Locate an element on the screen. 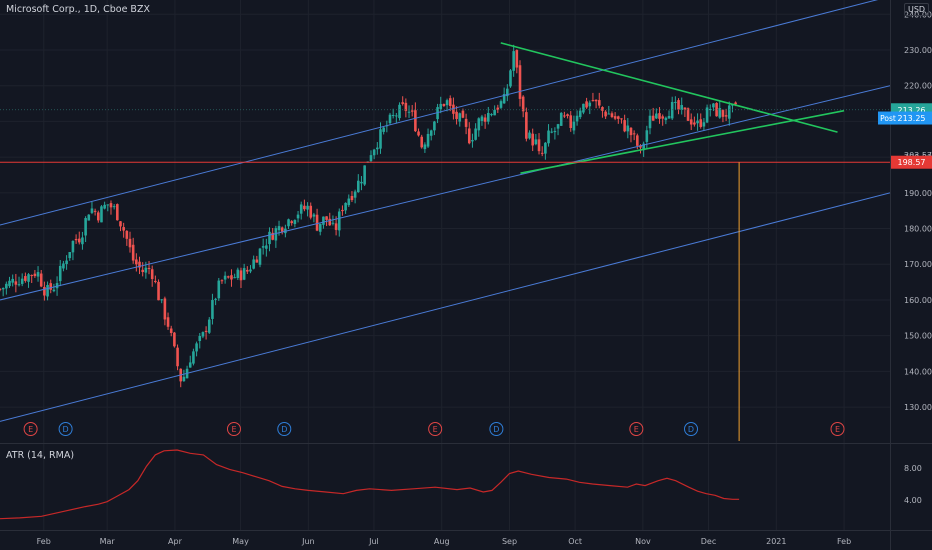 The height and width of the screenshot is (550, 932). x-tick-label-3: May is located at coordinates (240, 541).